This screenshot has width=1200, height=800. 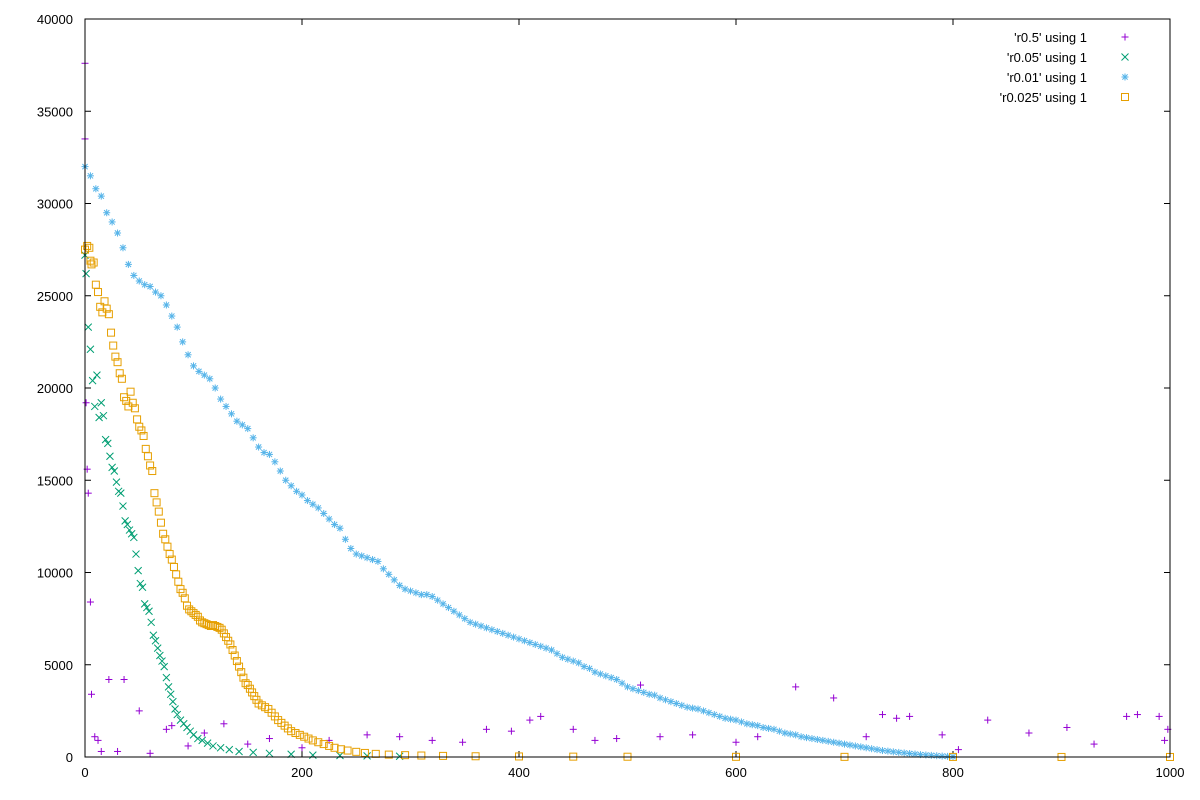 I want to click on x-tick-label: 1000, so click(x=1170, y=772).